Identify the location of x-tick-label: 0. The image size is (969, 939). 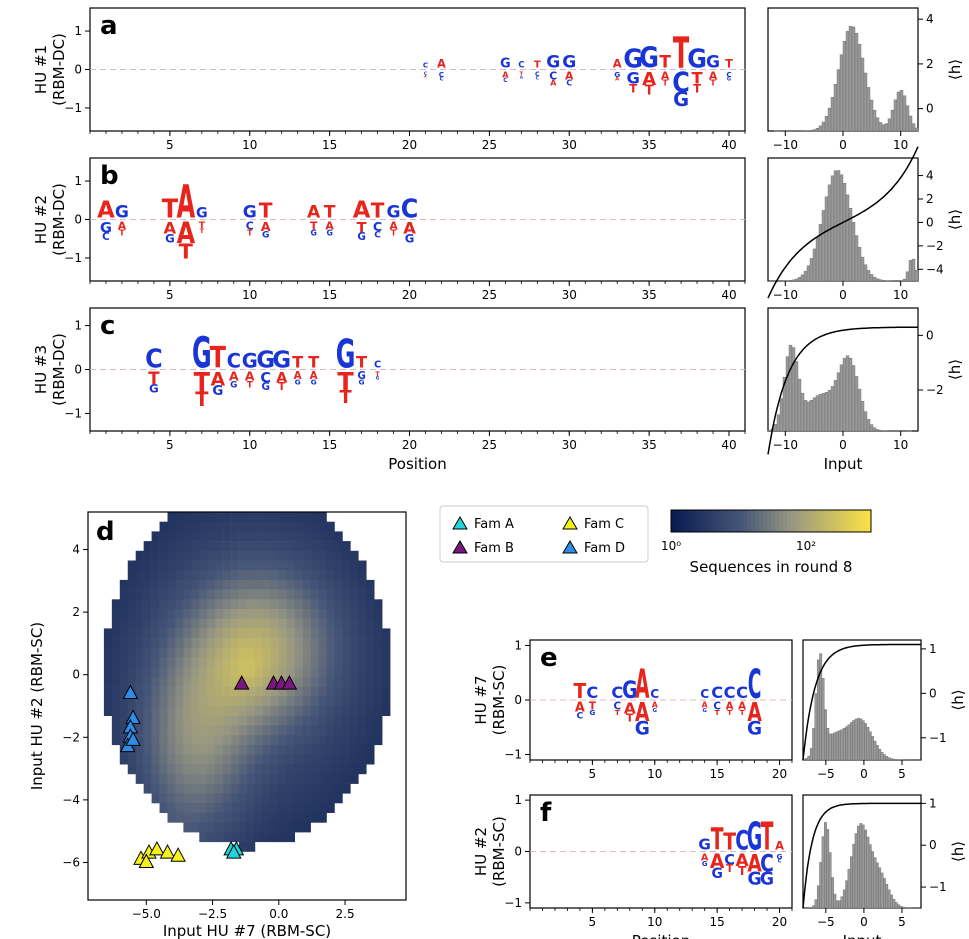
(864, 774).